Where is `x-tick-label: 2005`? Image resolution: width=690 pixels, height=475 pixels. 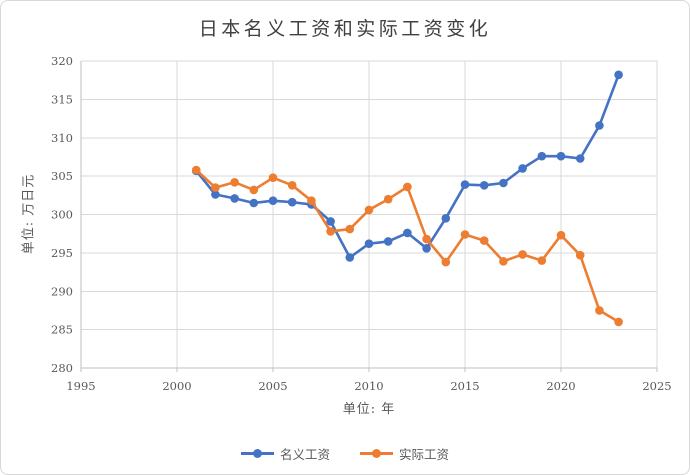 x-tick-label: 2005 is located at coordinates (272, 386).